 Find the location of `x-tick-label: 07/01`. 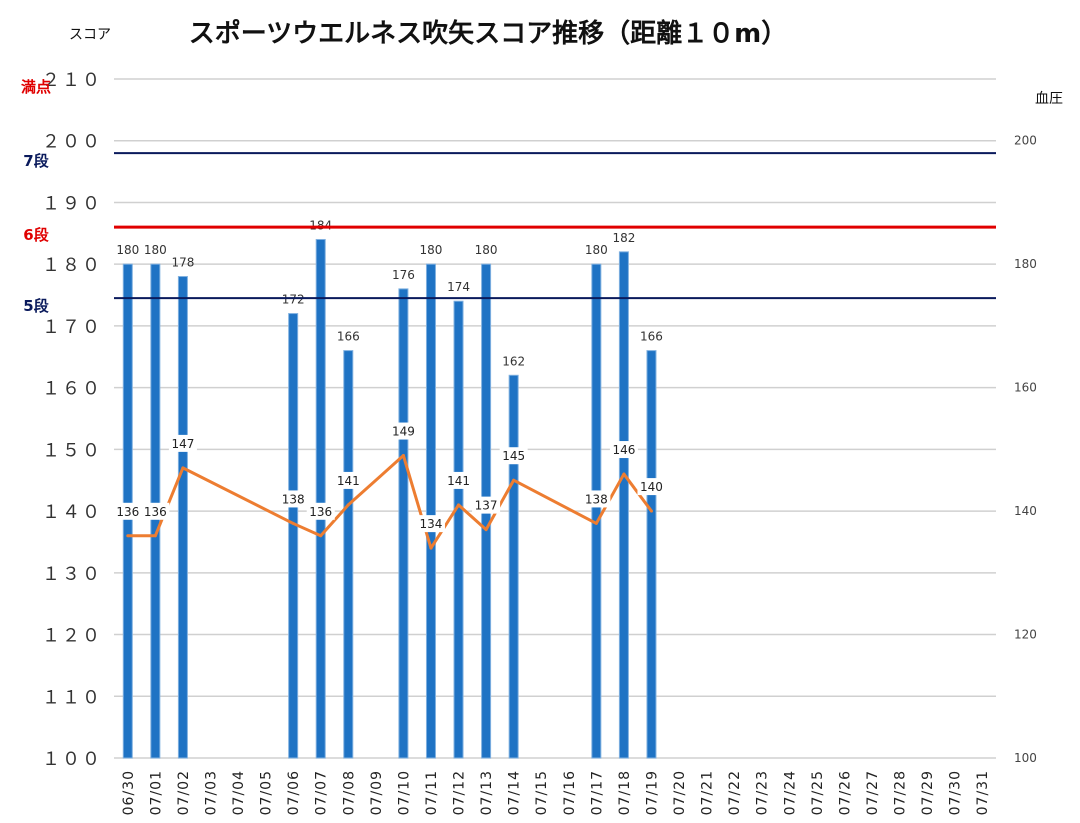

x-tick-label: 07/01 is located at coordinates (156, 792).